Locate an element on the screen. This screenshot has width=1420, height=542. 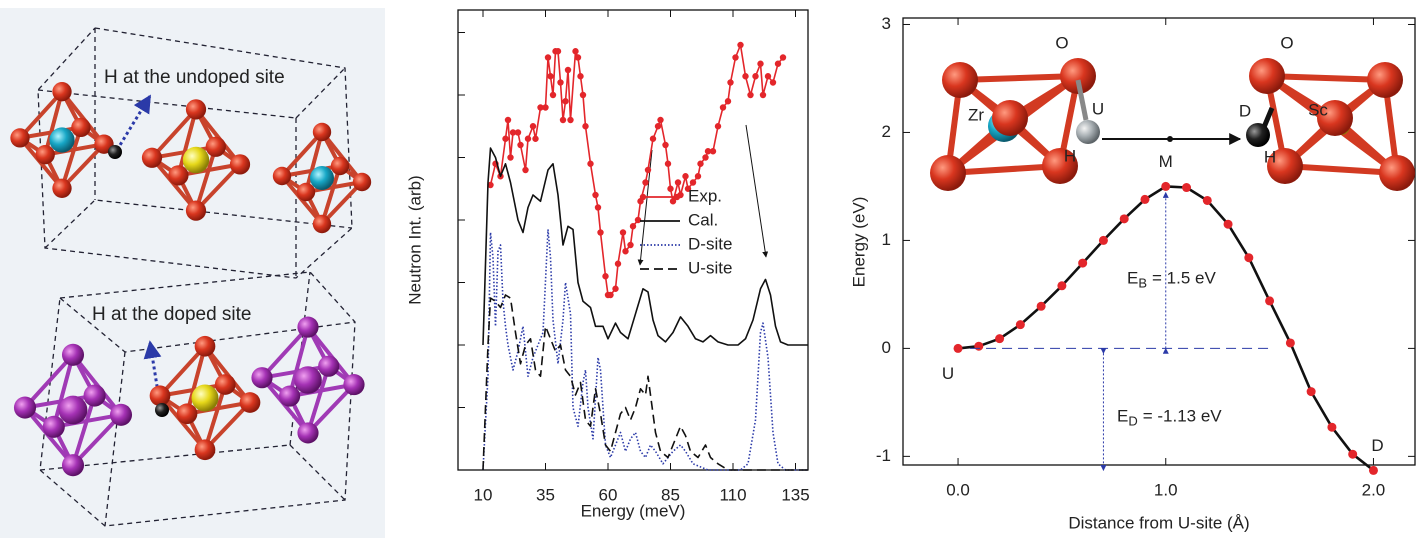
octahedron is located at coordinates (62, 140).